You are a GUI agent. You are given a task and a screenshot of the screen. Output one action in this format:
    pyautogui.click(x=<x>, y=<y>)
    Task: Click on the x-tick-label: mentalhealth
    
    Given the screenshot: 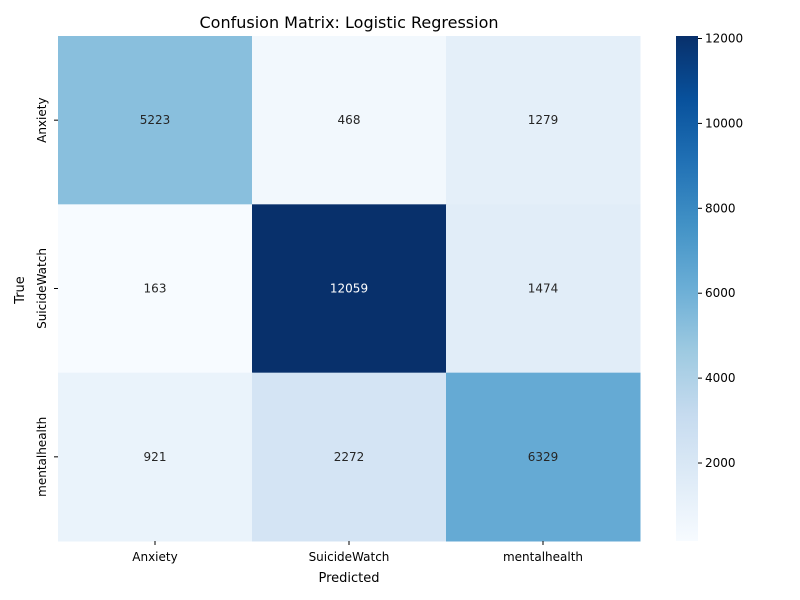 What is the action you would take?
    pyautogui.click(x=543, y=557)
    